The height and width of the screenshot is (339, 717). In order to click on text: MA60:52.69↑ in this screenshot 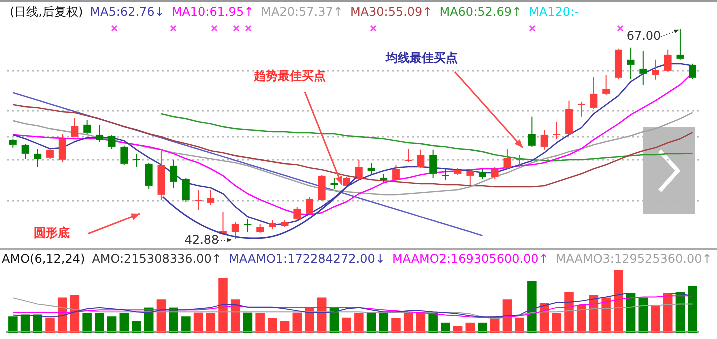, I will do `click(481, 12)`.